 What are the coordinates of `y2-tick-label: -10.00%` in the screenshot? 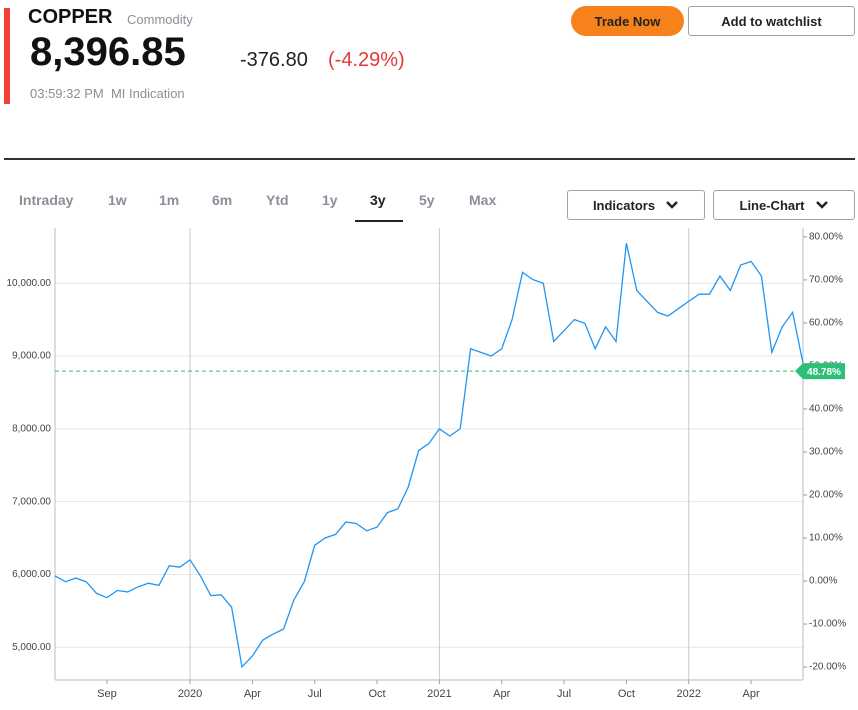 It's located at (827, 624).